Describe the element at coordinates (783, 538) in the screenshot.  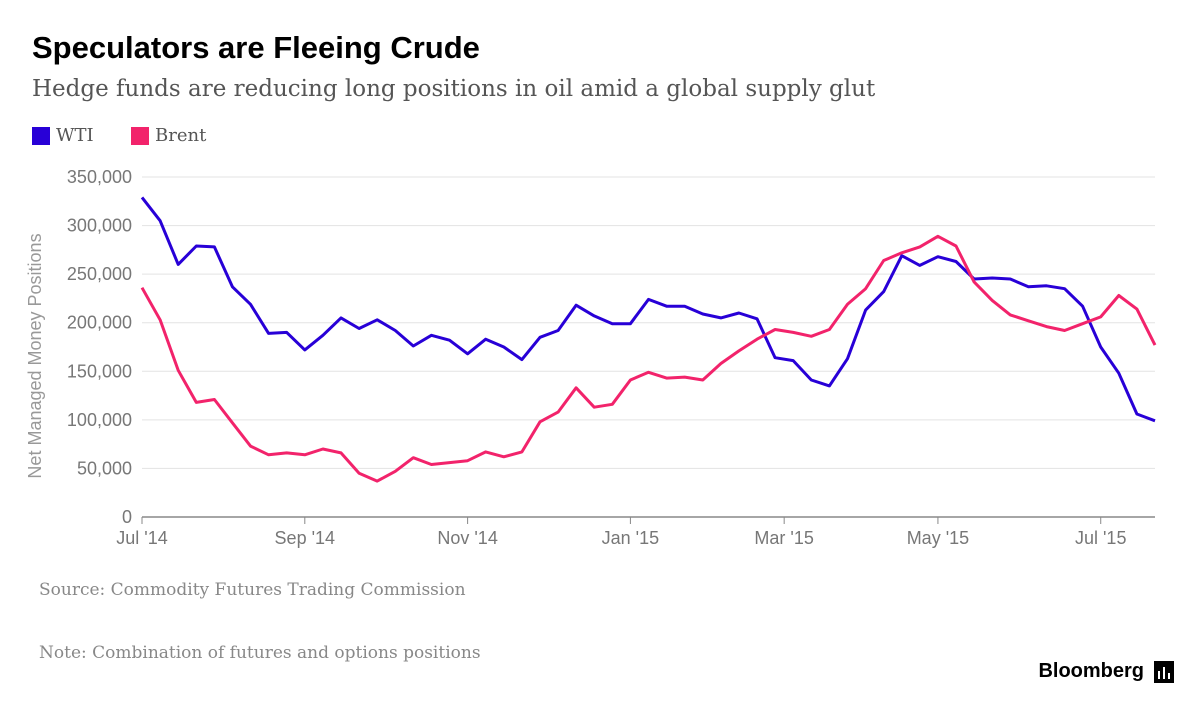
I see `x-tick-label: Mar '15` at that location.